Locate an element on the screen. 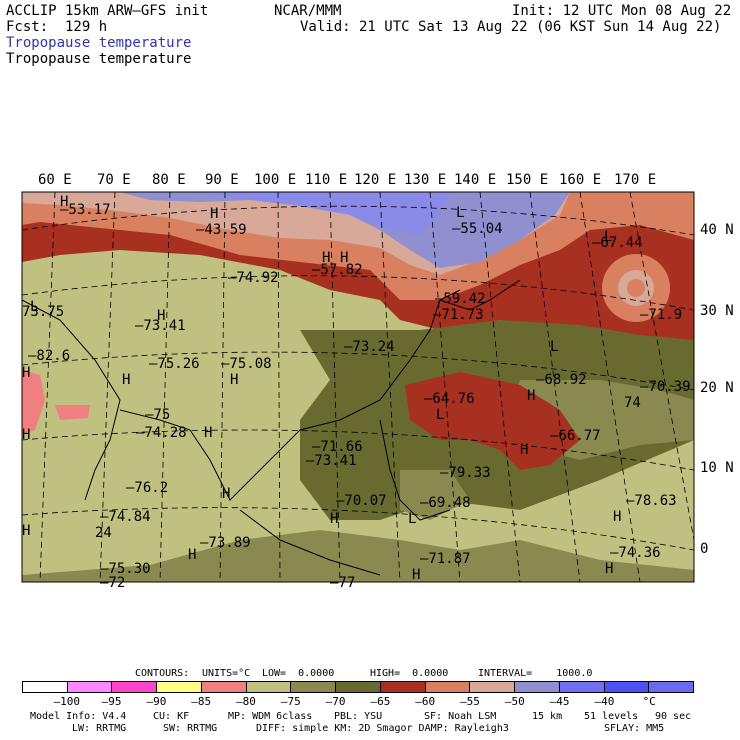 Image resolution: width=740 pixels, height=740 pixels. extremum-value: –70.07 is located at coordinates (361, 501).